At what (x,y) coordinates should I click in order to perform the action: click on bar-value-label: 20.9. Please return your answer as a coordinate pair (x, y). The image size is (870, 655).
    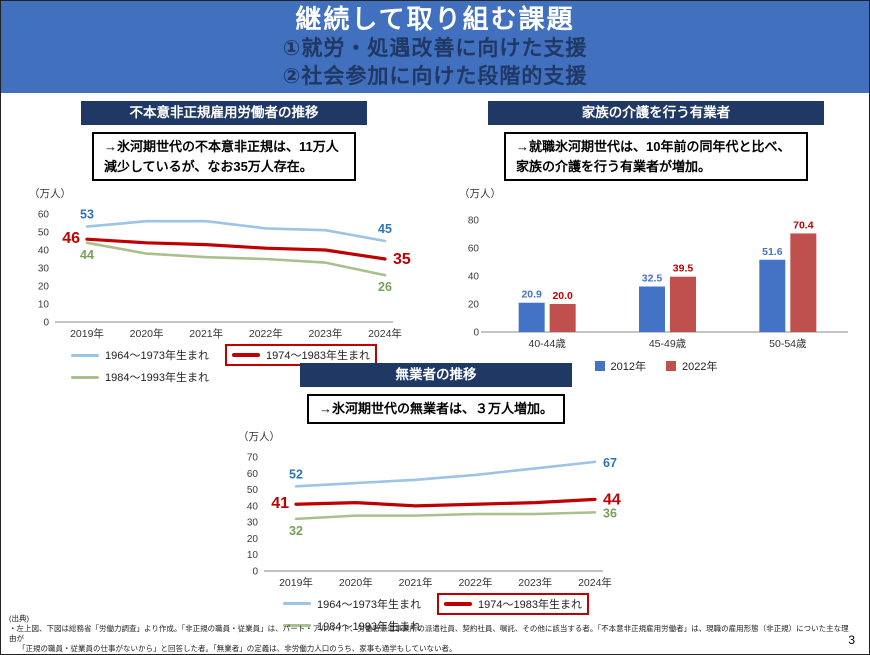
    Looking at the image, I should click on (531, 295).